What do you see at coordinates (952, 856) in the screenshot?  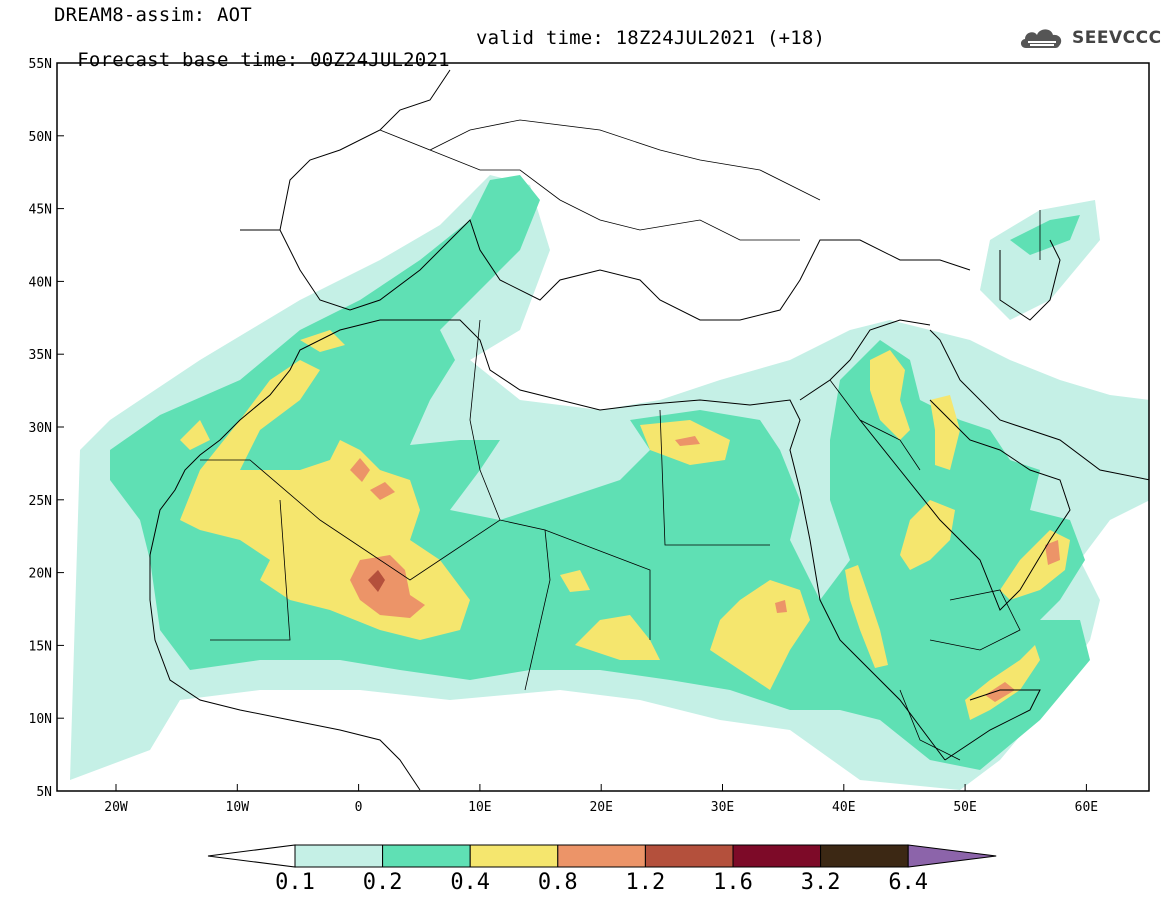 I see `colorbar-over-triangle` at bounding box center [952, 856].